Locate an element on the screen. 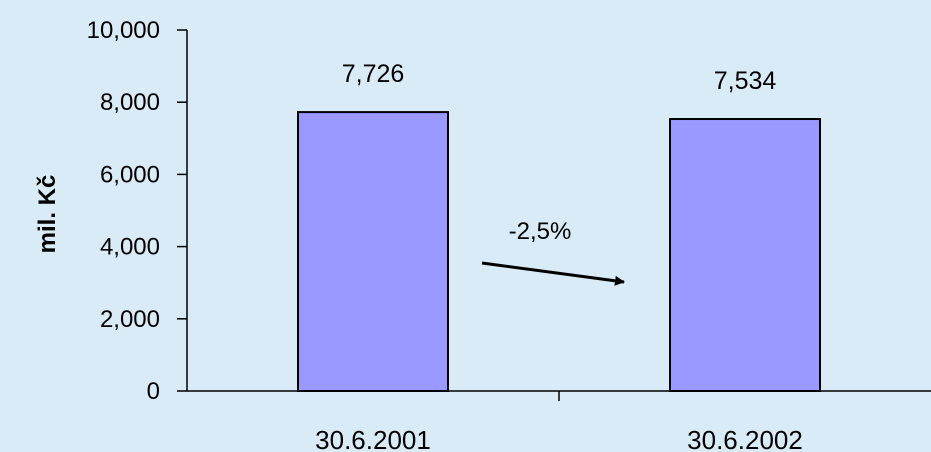 The width and height of the screenshot is (931, 452). y-tick-label: 0 is located at coordinates (153, 391).